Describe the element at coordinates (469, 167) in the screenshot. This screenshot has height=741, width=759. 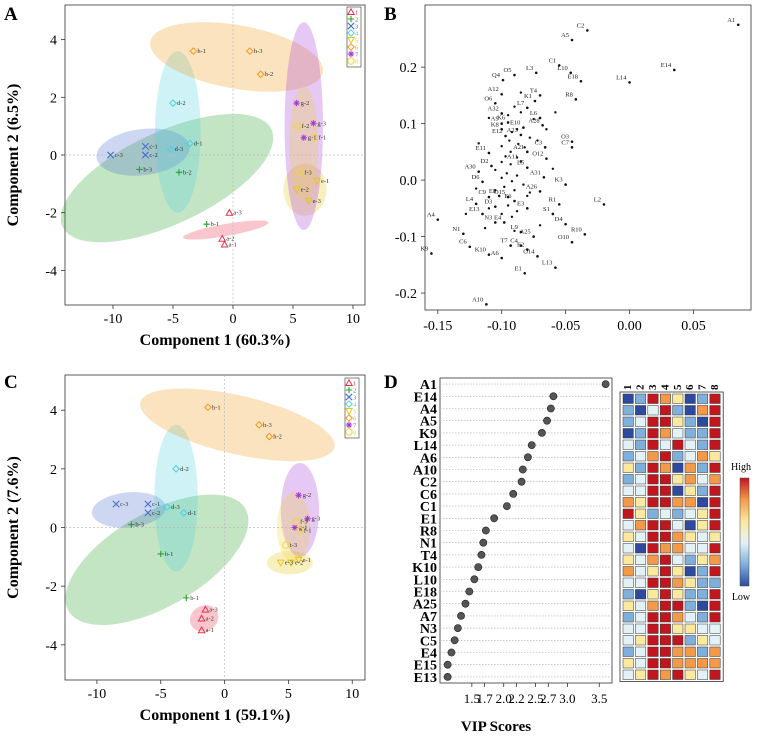
I see `loading-label: A30` at that location.